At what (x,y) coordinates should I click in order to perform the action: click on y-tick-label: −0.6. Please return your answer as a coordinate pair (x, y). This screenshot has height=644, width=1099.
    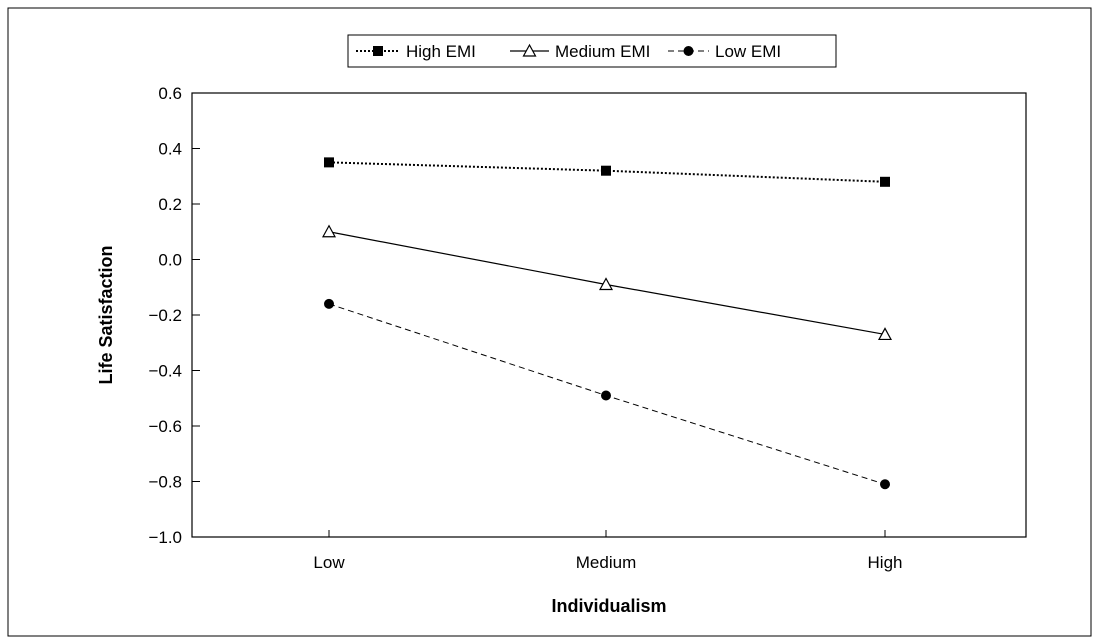
    Looking at the image, I should click on (165, 426).